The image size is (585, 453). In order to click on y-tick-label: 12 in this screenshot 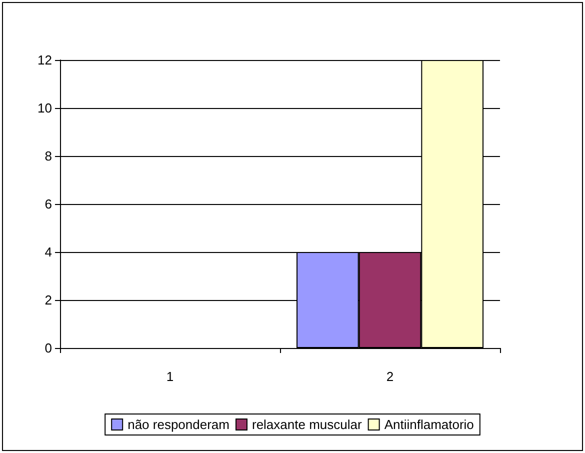, I will do `click(45, 60)`.